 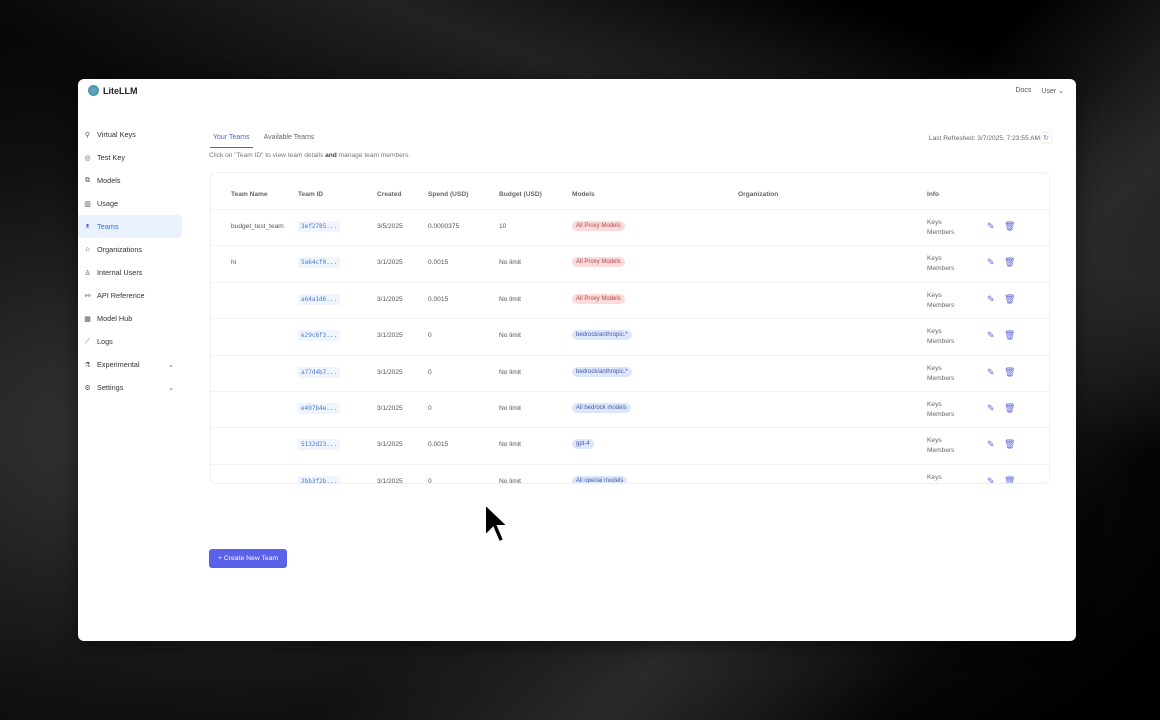 I want to click on sidebar-item-test-key: ◎ Test Key, so click(x=130, y=157).